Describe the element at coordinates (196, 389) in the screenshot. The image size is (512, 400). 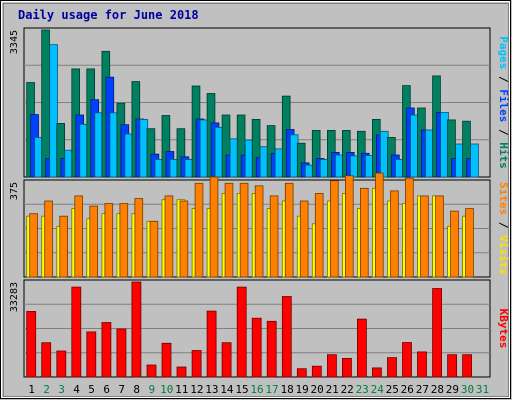
I see `x-tick-label: 12` at that location.